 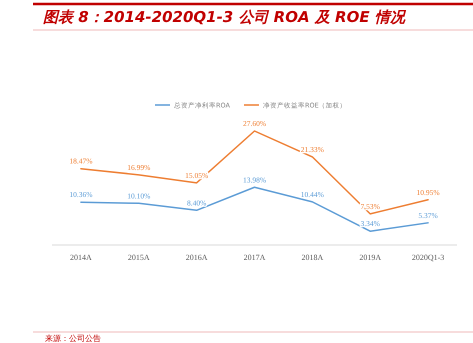 What do you see at coordinates (139, 257) in the screenshot?
I see `x-tick-label: 2015A` at bounding box center [139, 257].